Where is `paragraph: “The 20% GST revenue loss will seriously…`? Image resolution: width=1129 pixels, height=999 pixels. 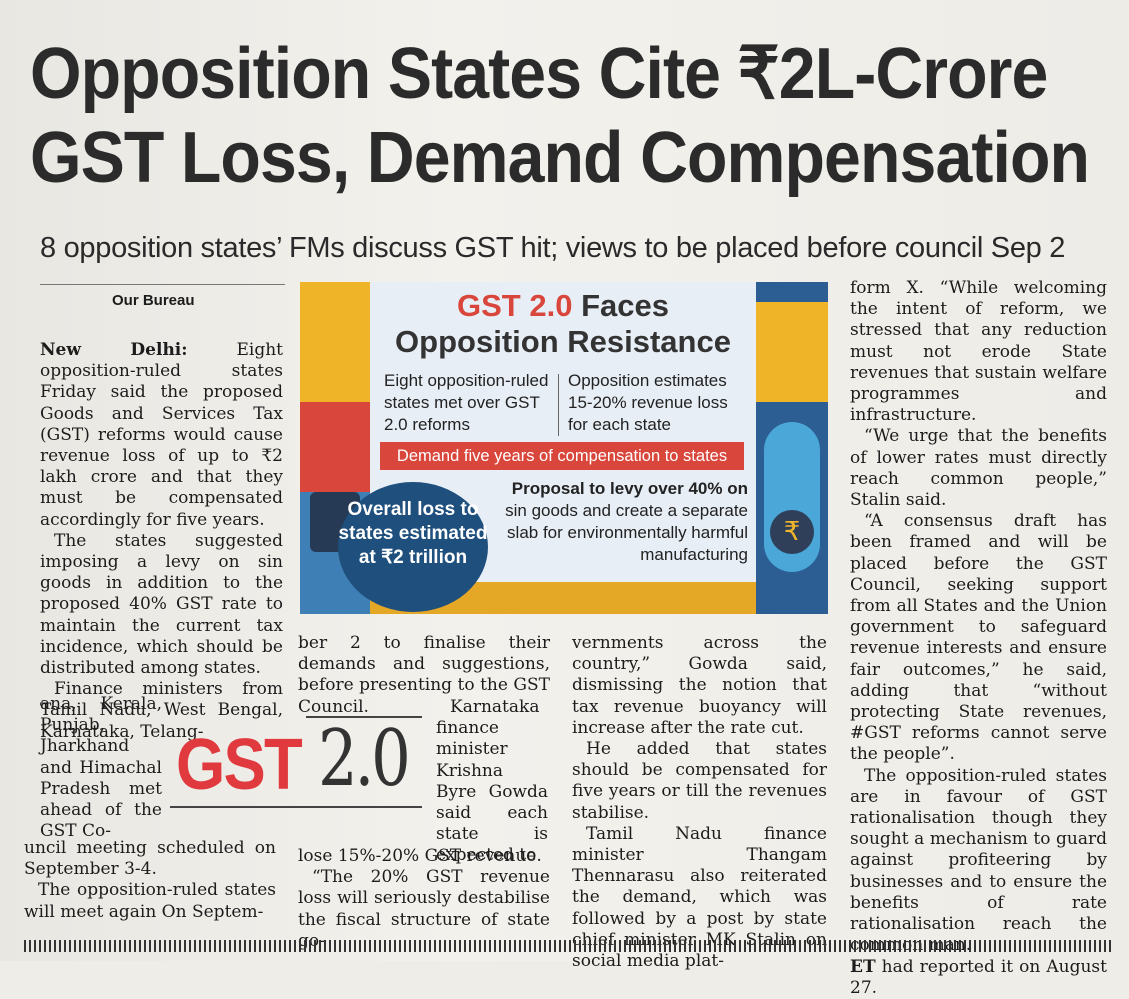
paragraph: “The 20% GST revenue loss will seriously… is located at coordinates (424, 909).